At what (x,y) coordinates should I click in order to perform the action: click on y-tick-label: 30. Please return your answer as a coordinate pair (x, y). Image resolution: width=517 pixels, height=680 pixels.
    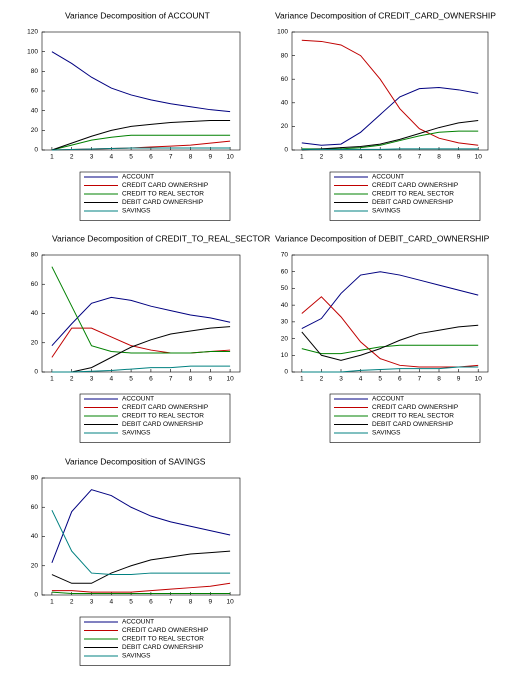
    Looking at the image, I should click on (285, 322).